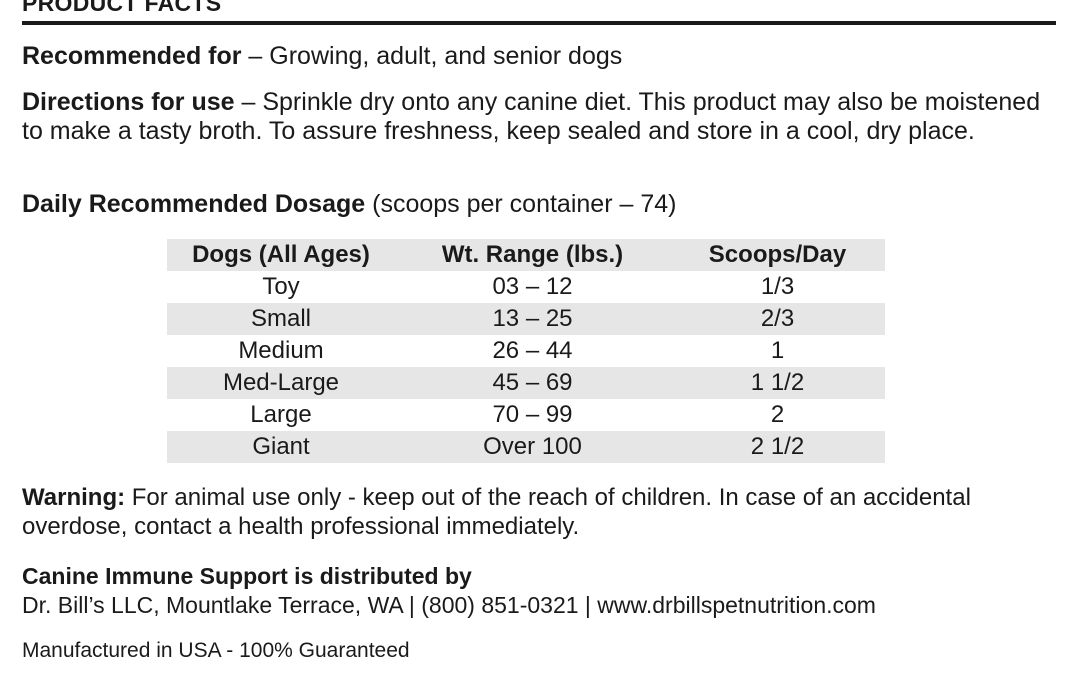 The height and width of the screenshot is (675, 1080). What do you see at coordinates (777, 414) in the screenshot?
I see `scoops-cell: 2` at bounding box center [777, 414].